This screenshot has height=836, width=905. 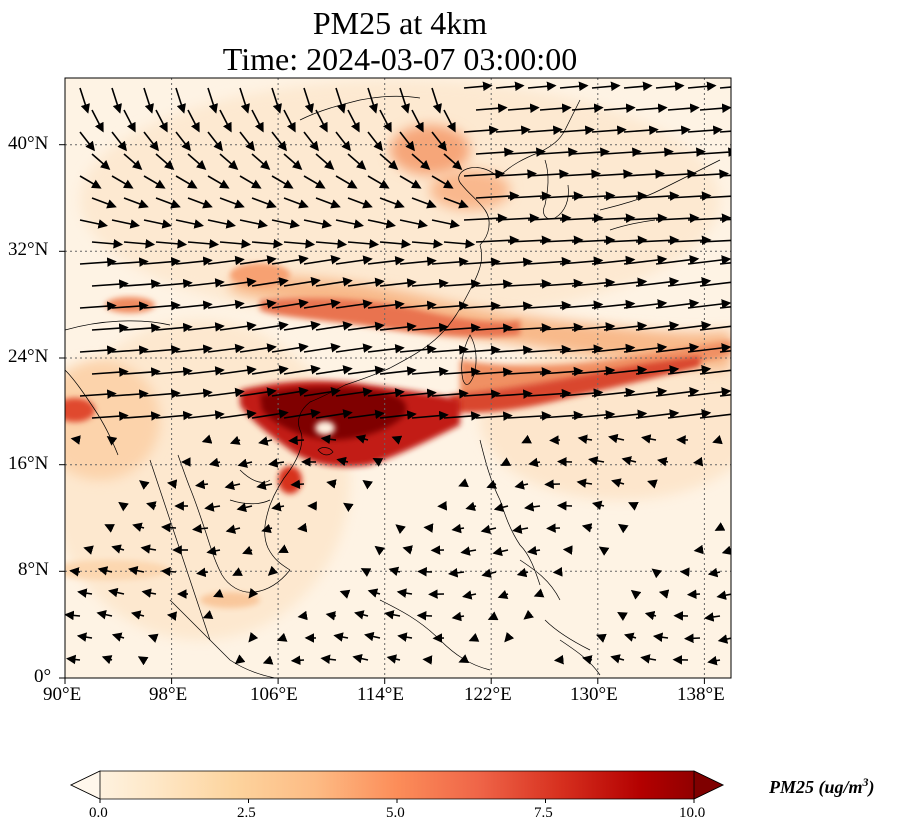 What do you see at coordinates (397, 786) in the screenshot?
I see `colorbar` at bounding box center [397, 786].